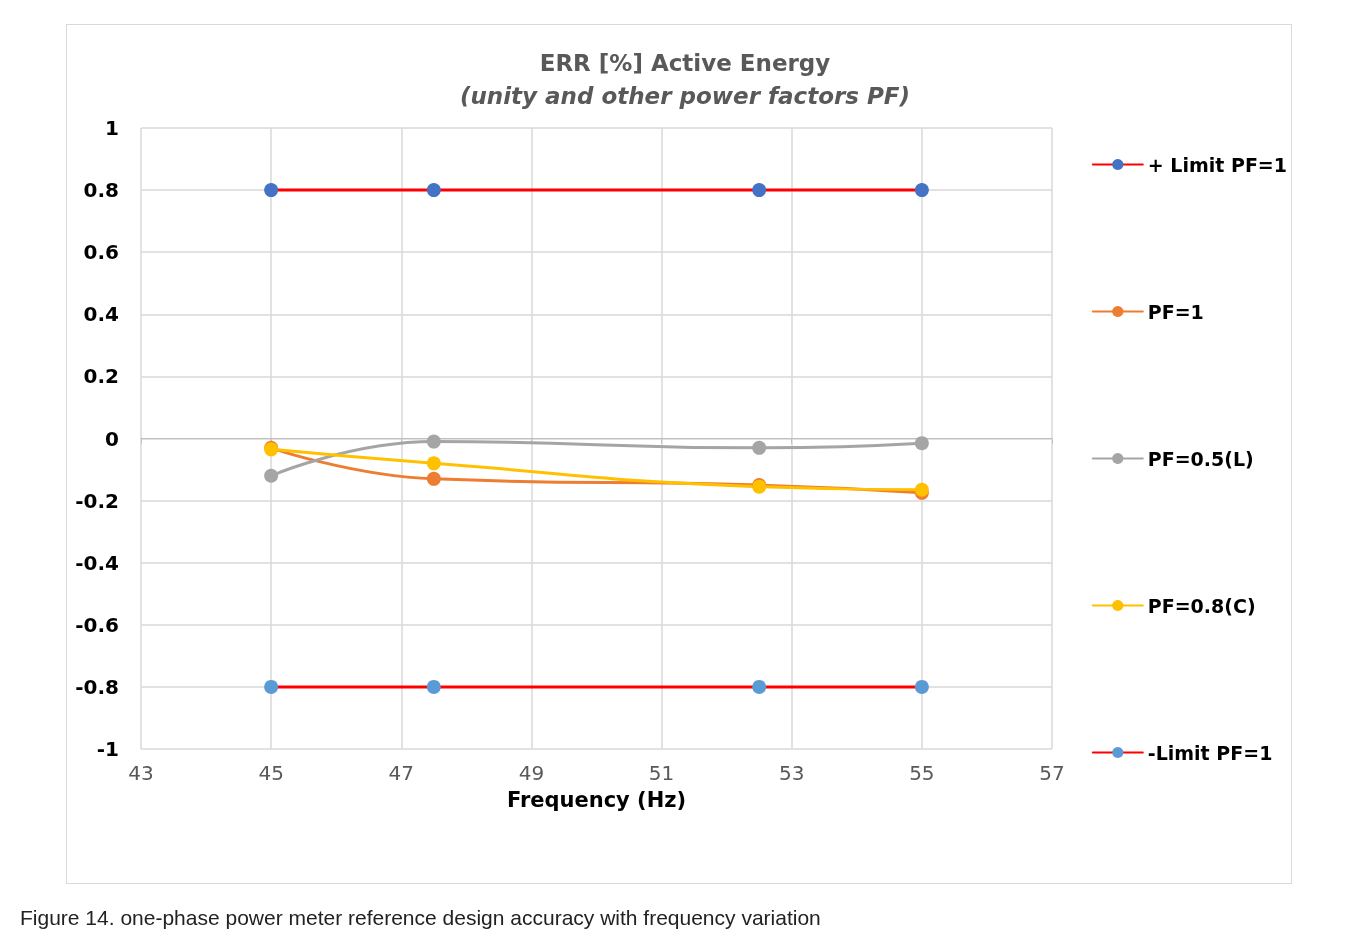 This screenshot has width=1352, height=951. What do you see at coordinates (97, 500) in the screenshot?
I see `y-tick-label: -0.2` at bounding box center [97, 500].